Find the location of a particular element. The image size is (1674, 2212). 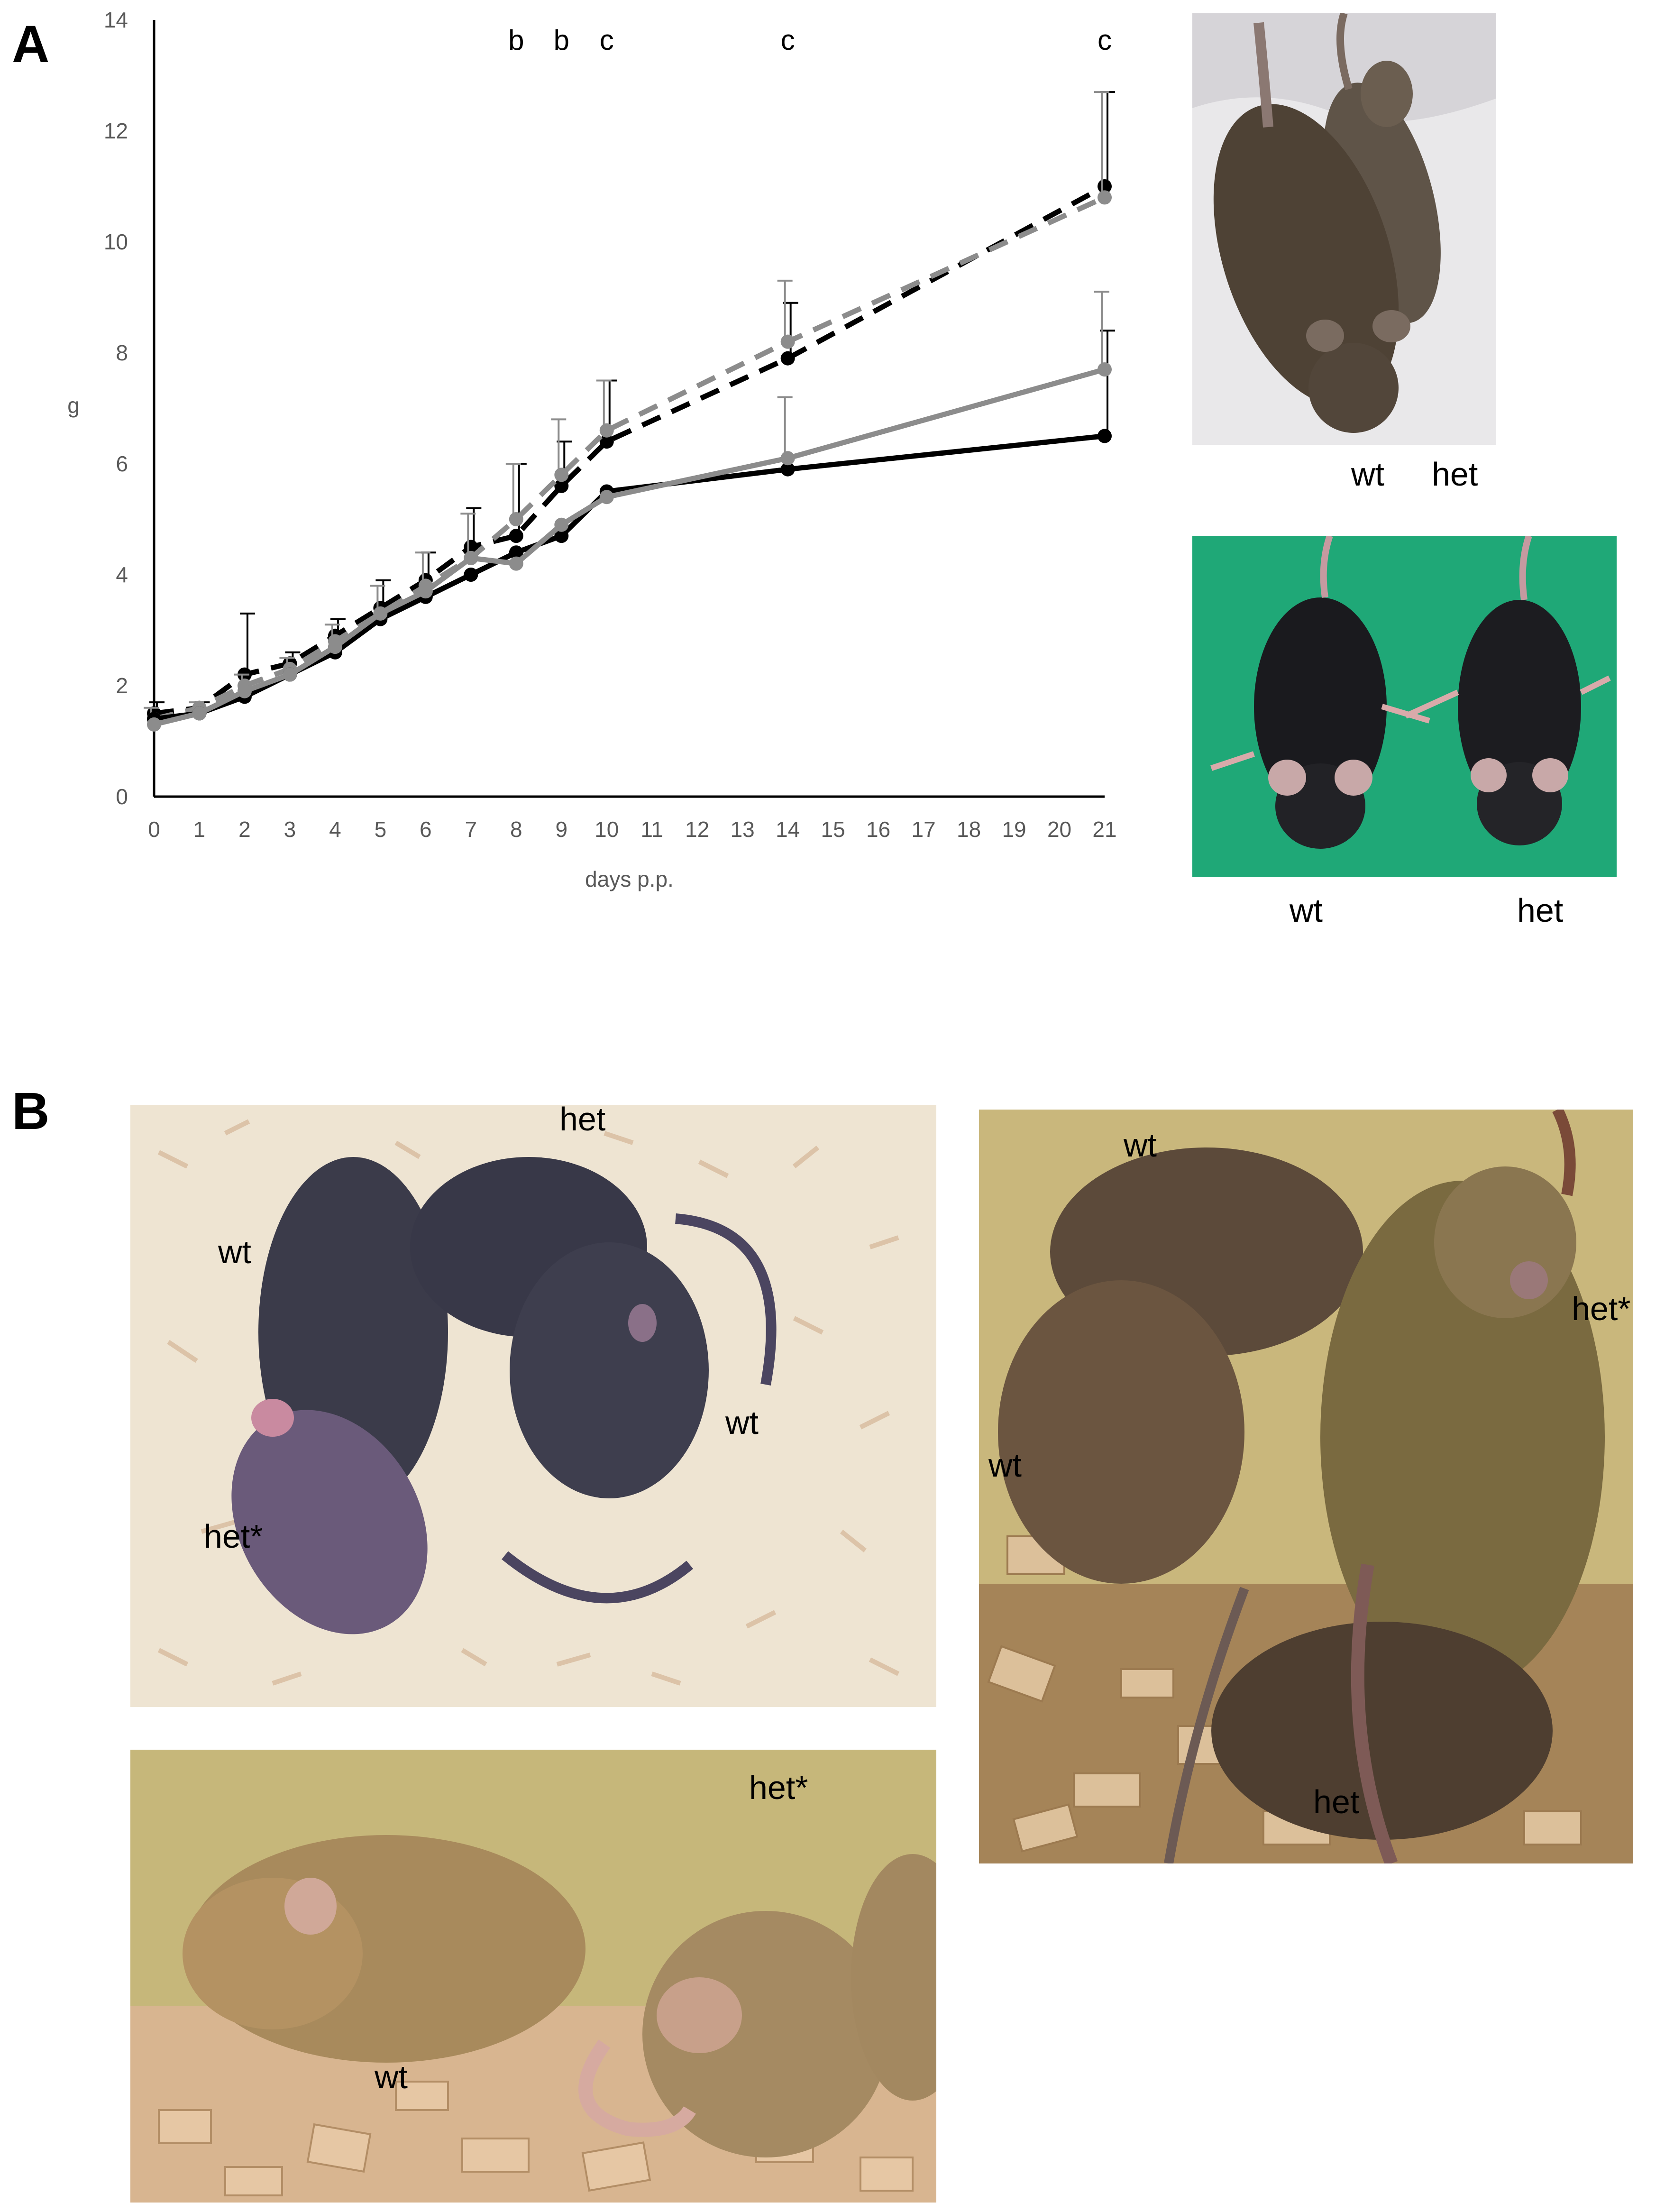

x-tick-label: 12 is located at coordinates (697, 829).